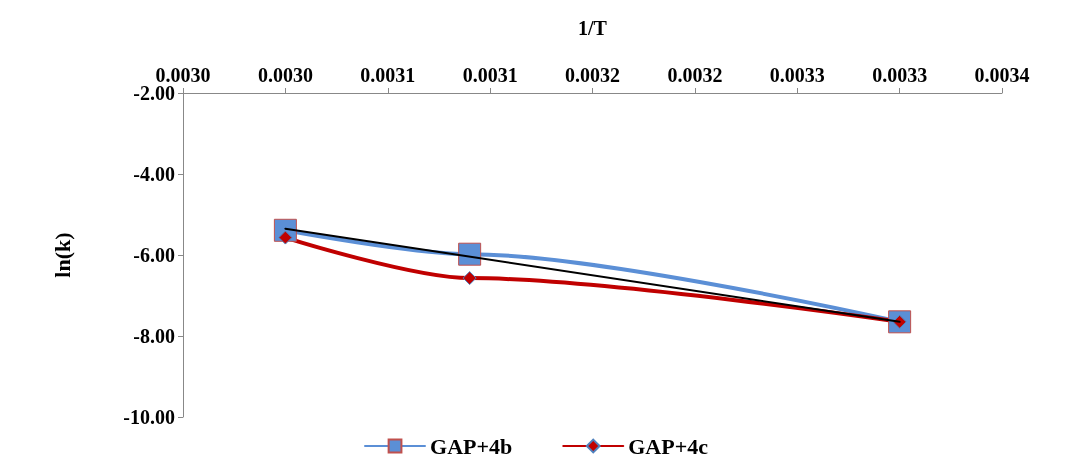 Image resolution: width=1072 pixels, height=470 pixels. I want to click on x-axis-title: 1/T, so click(593, 28).